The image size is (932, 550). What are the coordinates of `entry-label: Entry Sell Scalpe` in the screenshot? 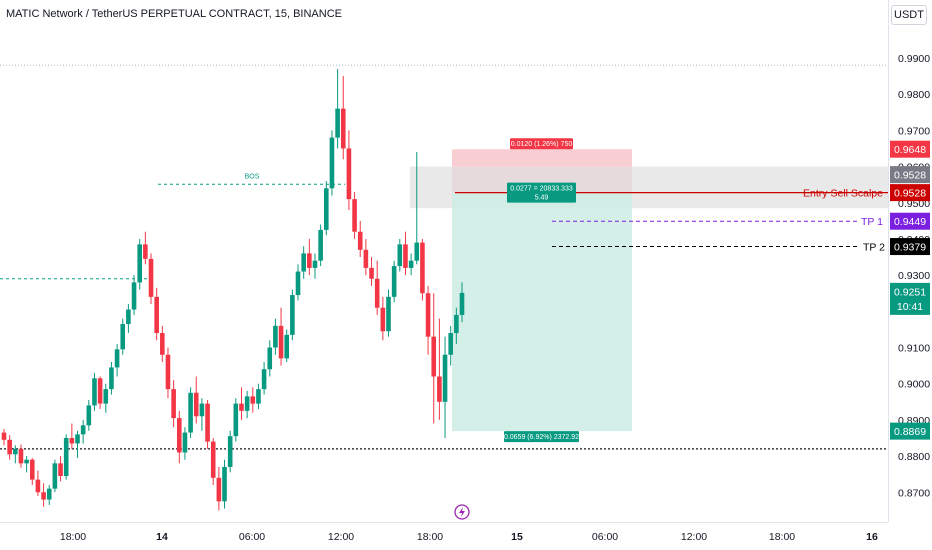 It's located at (843, 194).